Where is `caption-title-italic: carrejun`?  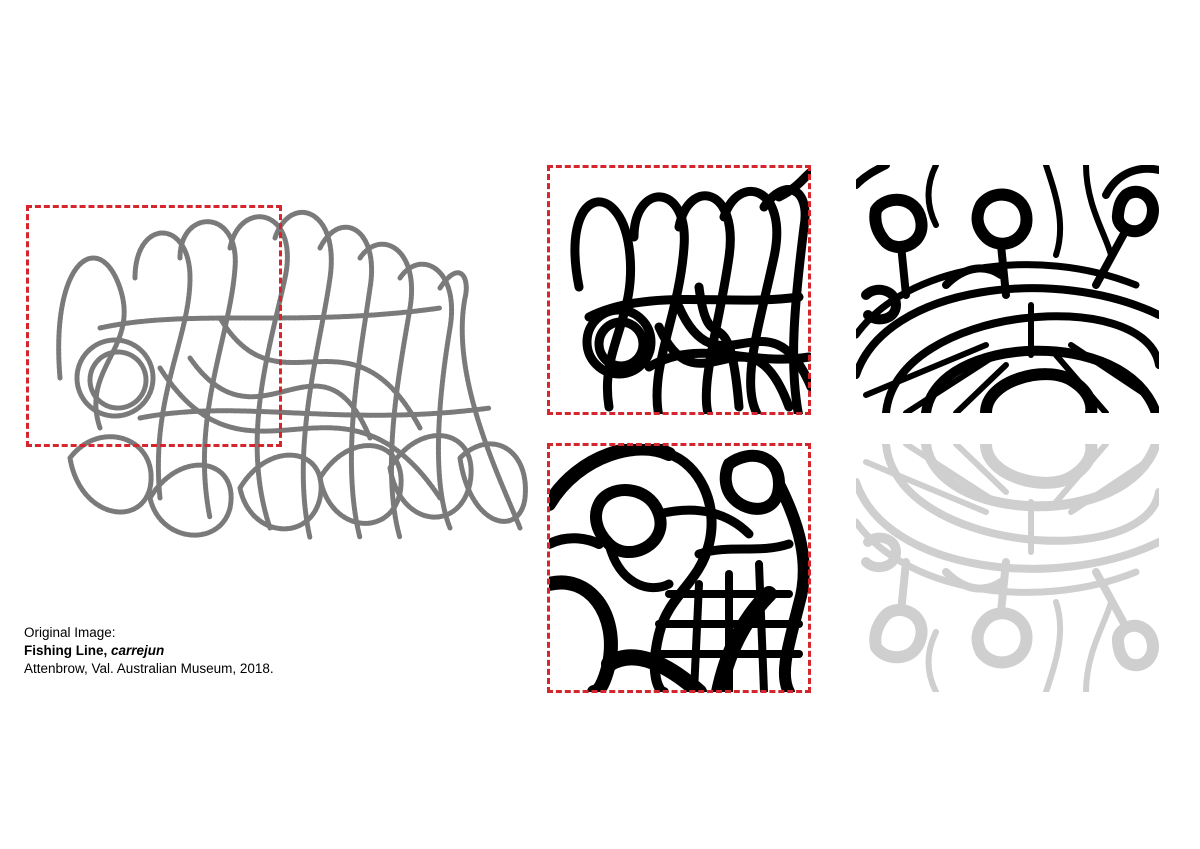 caption-title-italic: carrejun is located at coordinates (137, 650).